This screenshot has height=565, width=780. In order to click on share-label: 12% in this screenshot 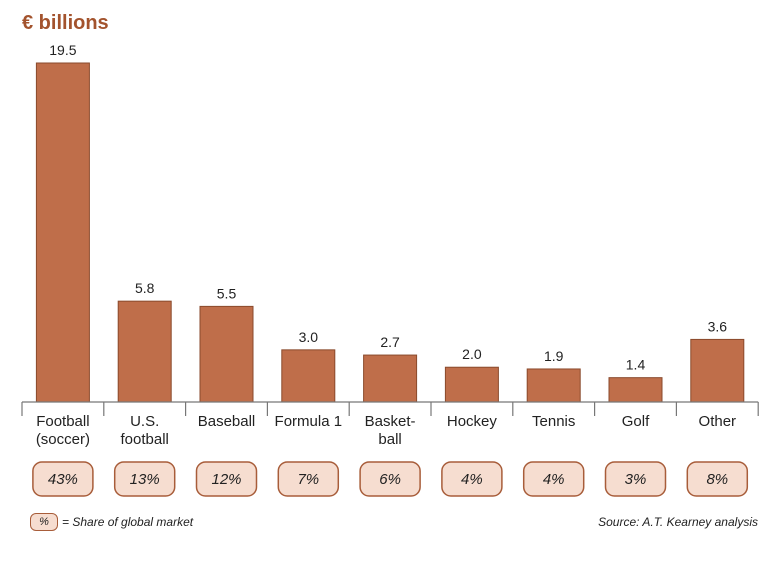, I will do `click(226, 479)`.